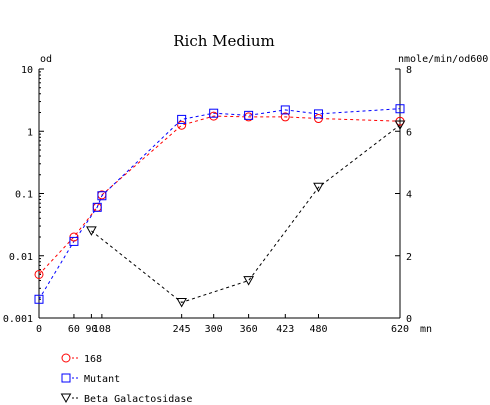 Image resolution: width=490 pixels, height=405 pixels. I want to click on left-tick-label: 0.01, so click(21, 257).